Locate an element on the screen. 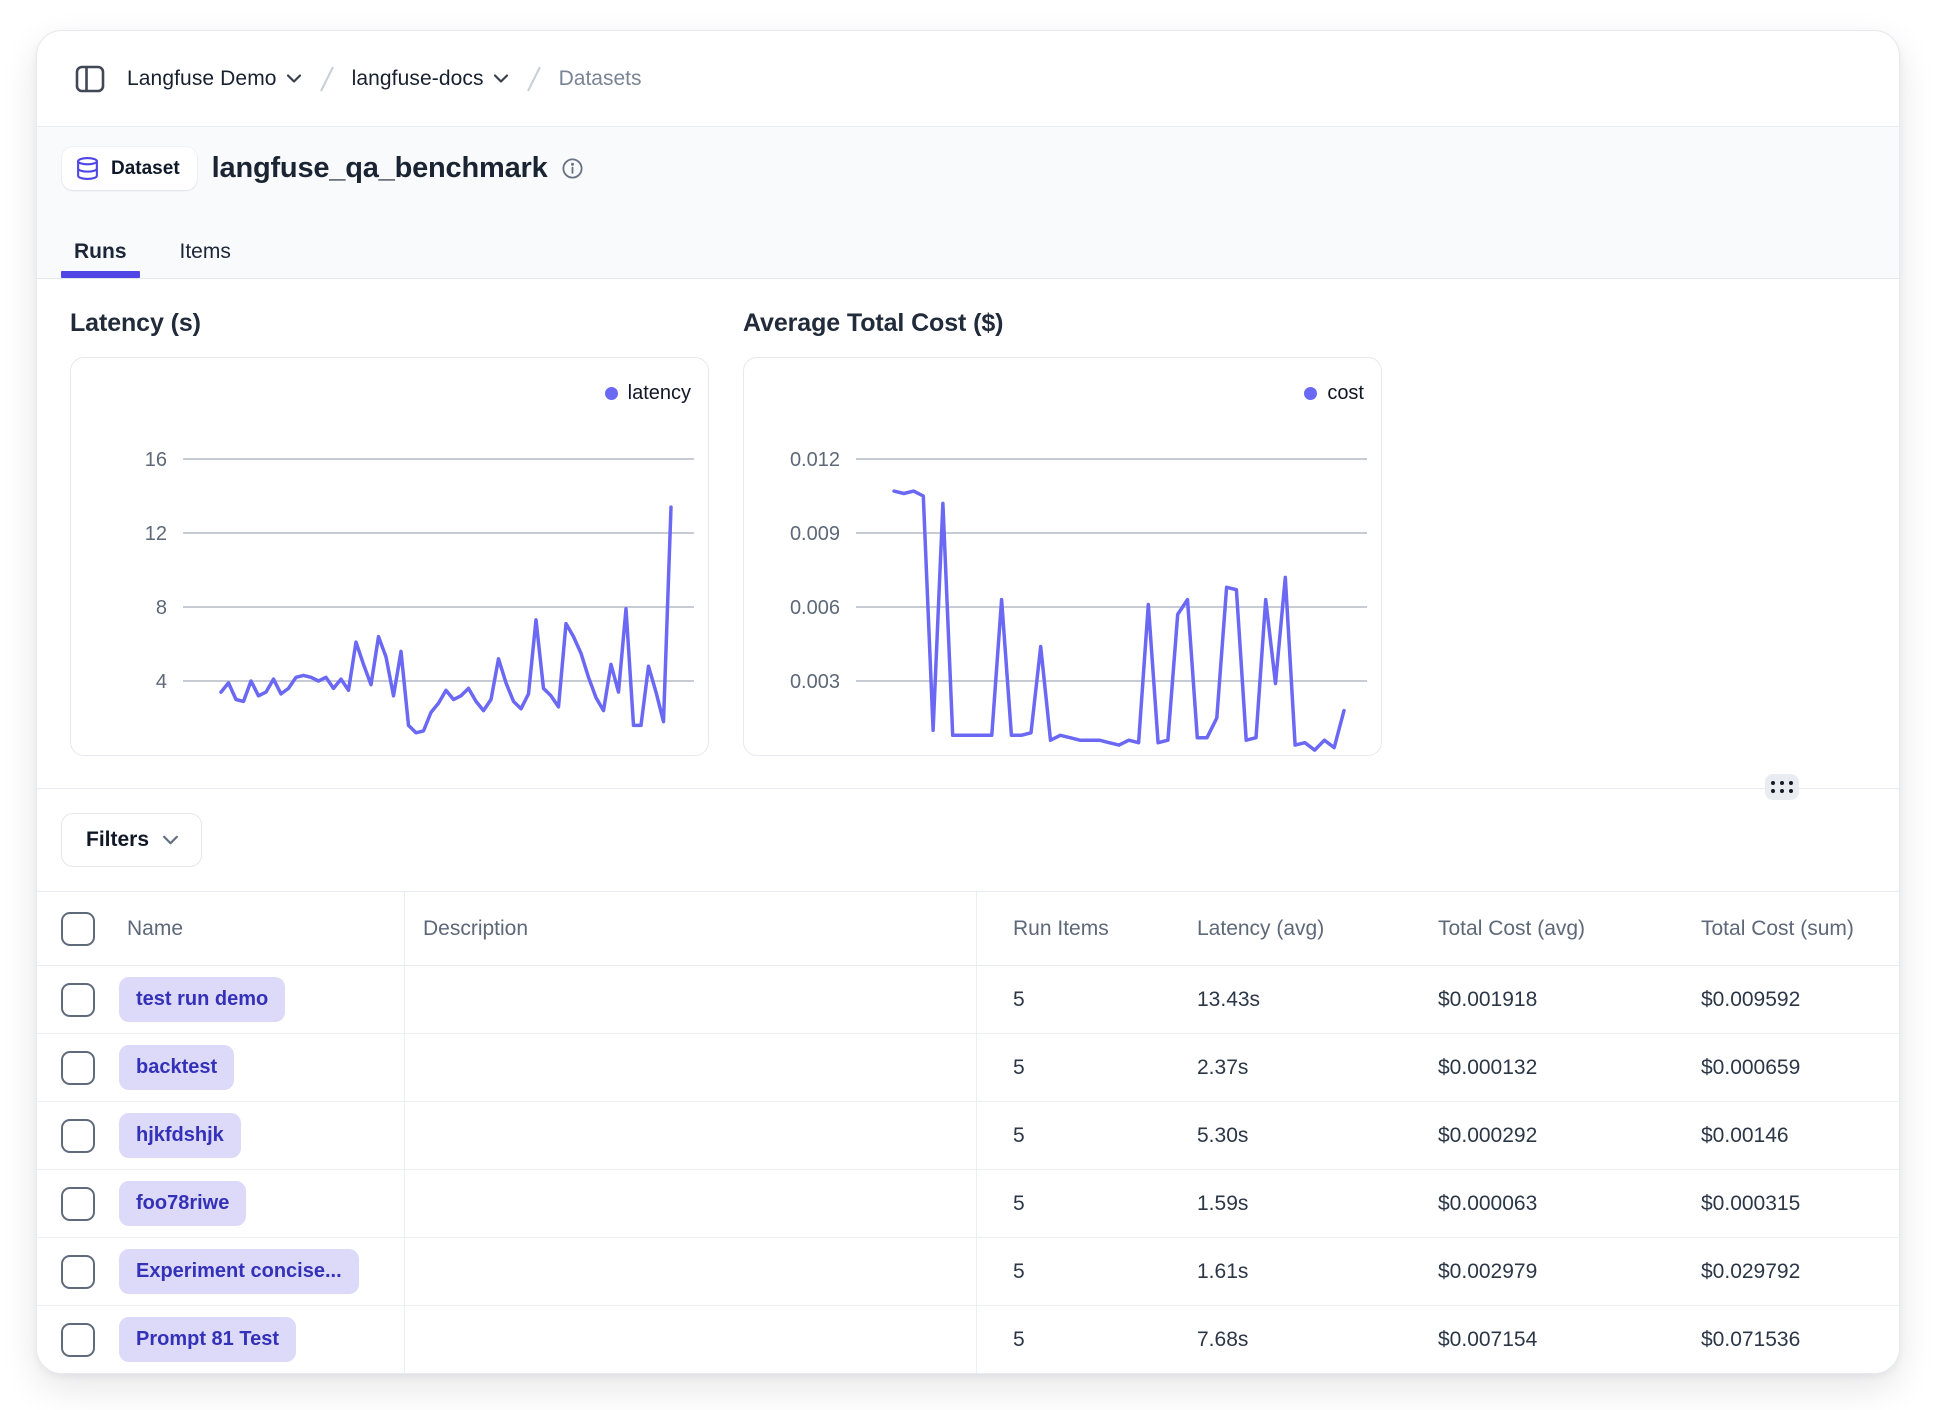 The height and width of the screenshot is (1410, 1934). svg-text: 0.012 is located at coordinates (815, 460).